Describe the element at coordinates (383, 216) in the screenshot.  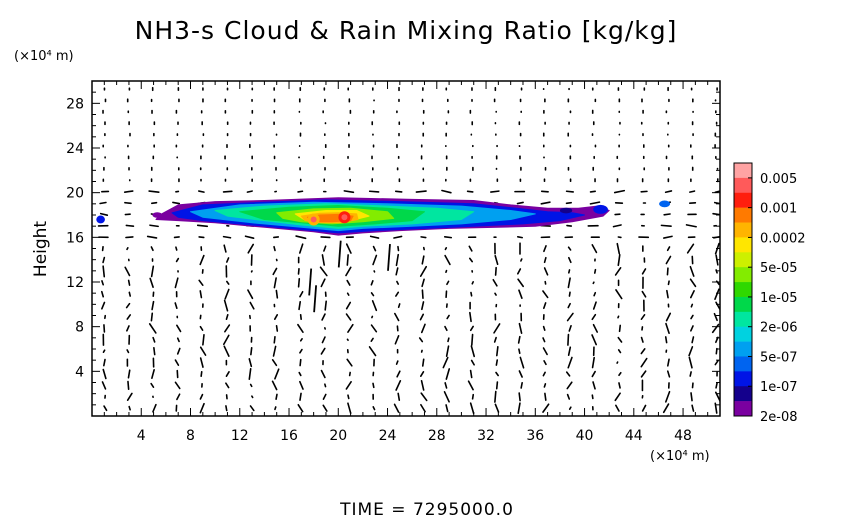
I see `cloud-mixing-ratio-field` at that location.